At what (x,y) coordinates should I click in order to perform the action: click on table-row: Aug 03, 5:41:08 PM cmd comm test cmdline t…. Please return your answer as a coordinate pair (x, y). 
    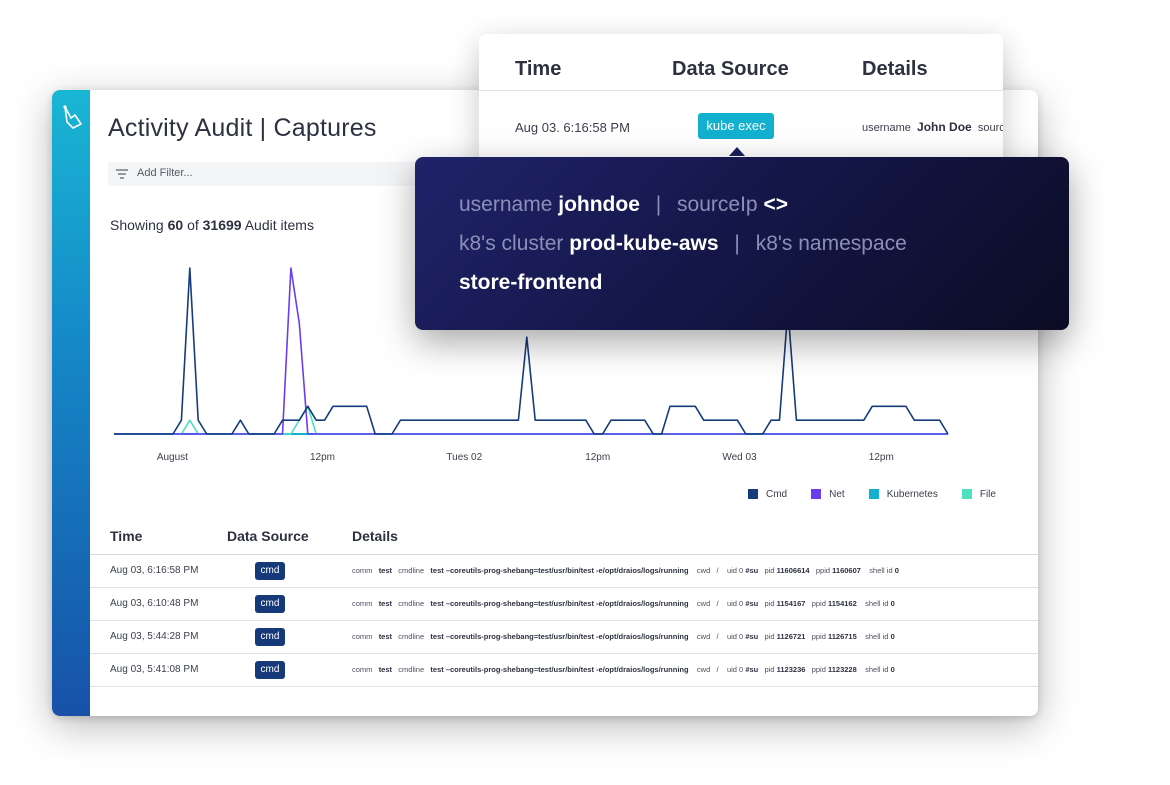
    Looking at the image, I should click on (564, 670).